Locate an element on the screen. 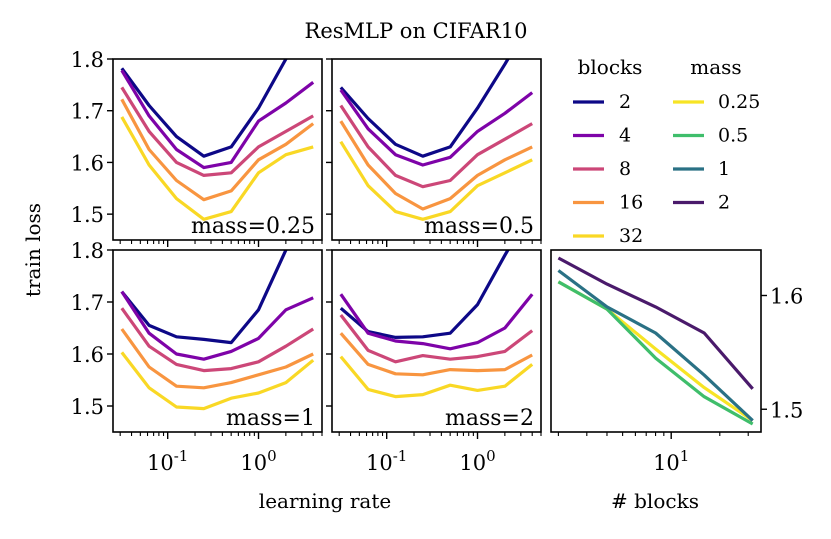 The image size is (831, 539). panel-label: mass=1 is located at coordinates (270, 418).